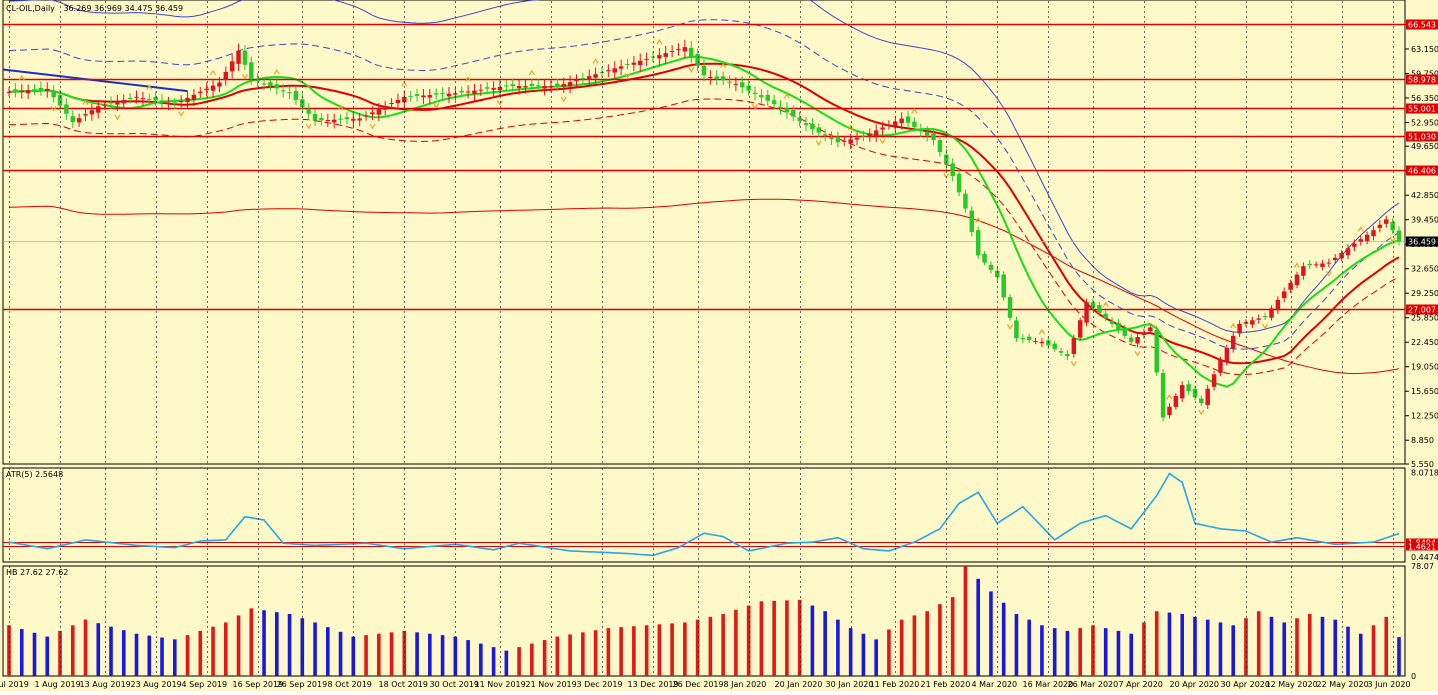 Image resolution: width=1438 pixels, height=695 pixels. I want to click on price-level-tag, so click(1422, 79).